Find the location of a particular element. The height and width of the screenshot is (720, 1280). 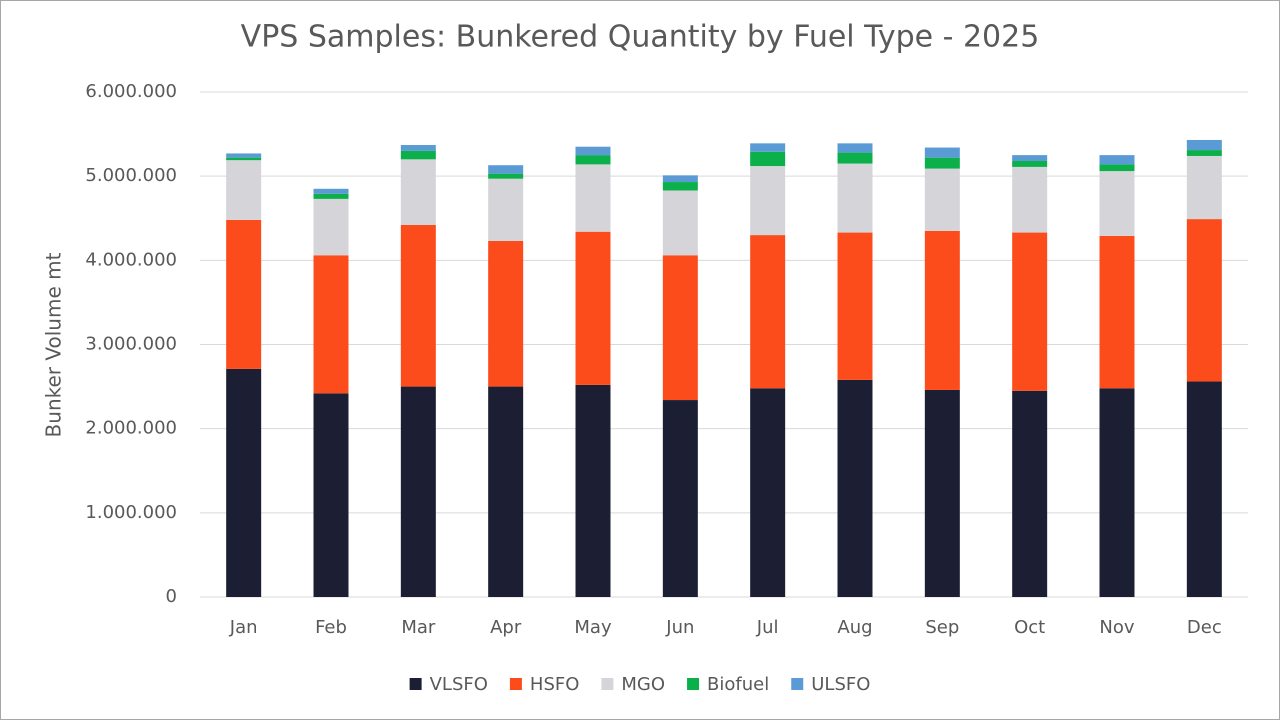

x-tick-label: Feb is located at coordinates (331, 627).